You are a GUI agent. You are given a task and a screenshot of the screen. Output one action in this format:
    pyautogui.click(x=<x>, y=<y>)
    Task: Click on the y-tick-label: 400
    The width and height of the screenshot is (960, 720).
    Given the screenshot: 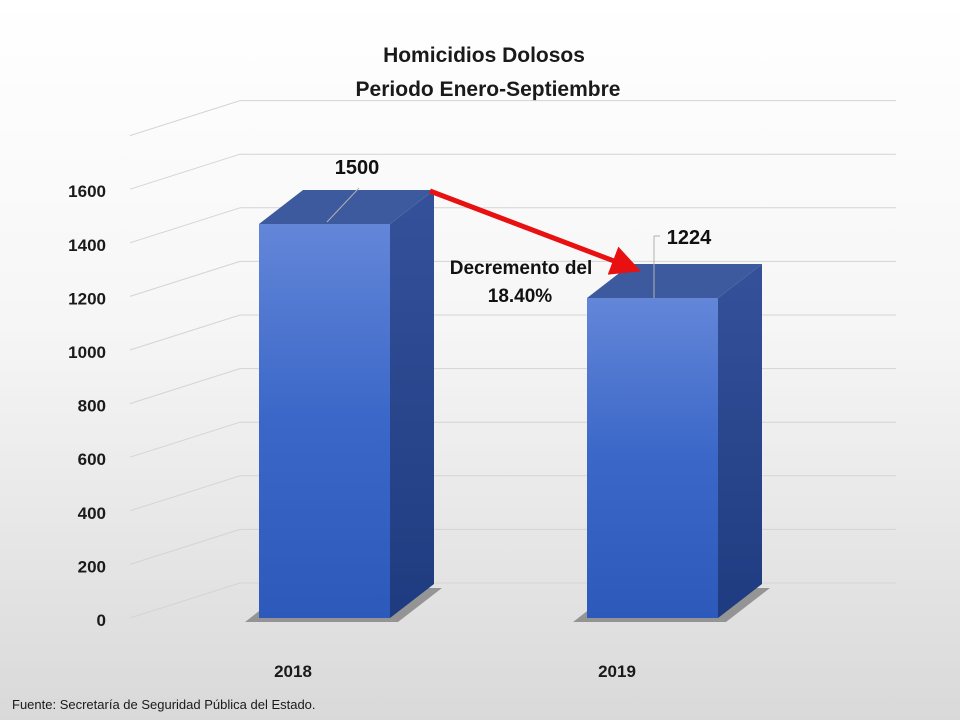 What is the action you would take?
    pyautogui.click(x=92, y=513)
    